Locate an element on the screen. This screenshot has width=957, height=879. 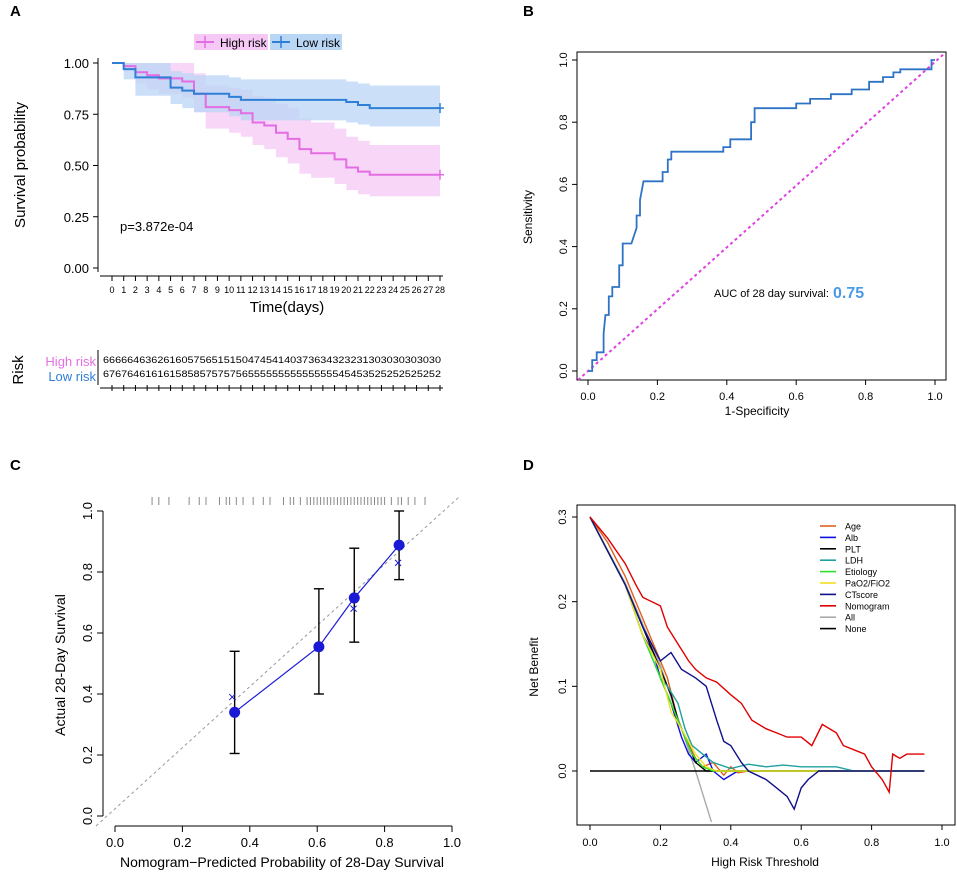
km-x-tick-label: 23 is located at coordinates (381, 290).